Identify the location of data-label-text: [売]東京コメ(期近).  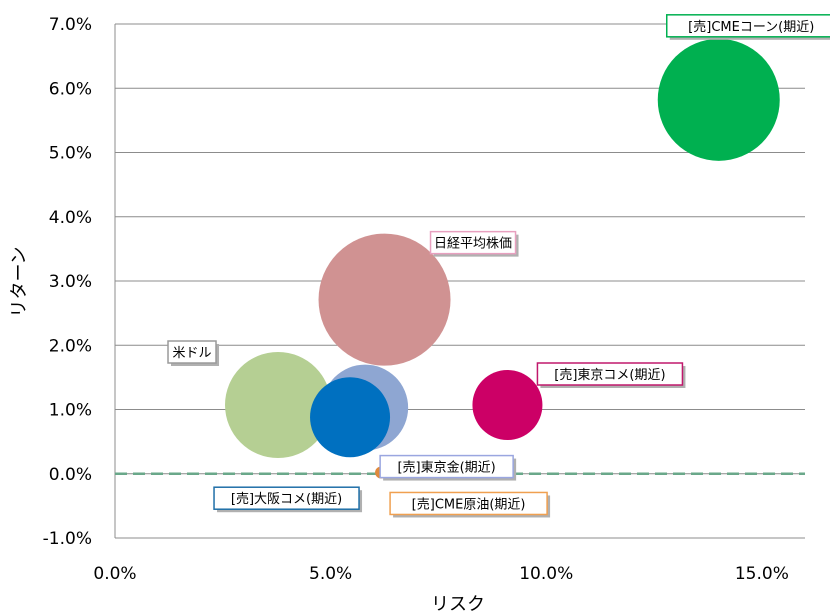
(609, 375).